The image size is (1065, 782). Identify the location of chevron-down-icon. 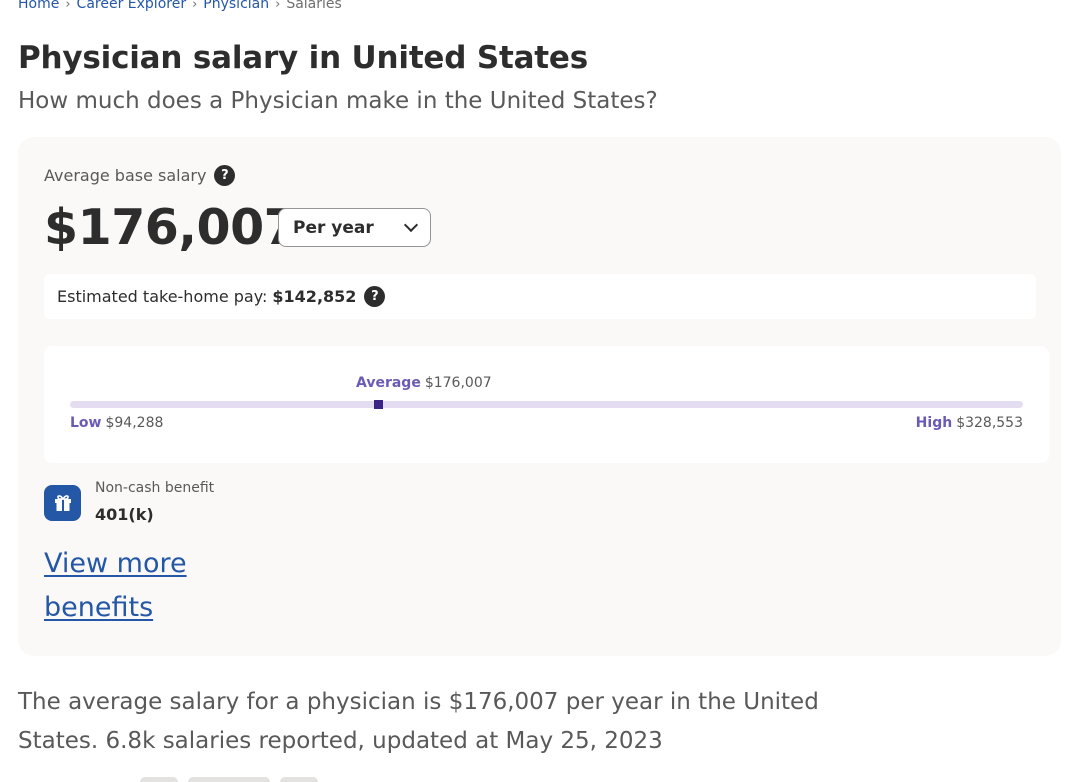
(411, 225).